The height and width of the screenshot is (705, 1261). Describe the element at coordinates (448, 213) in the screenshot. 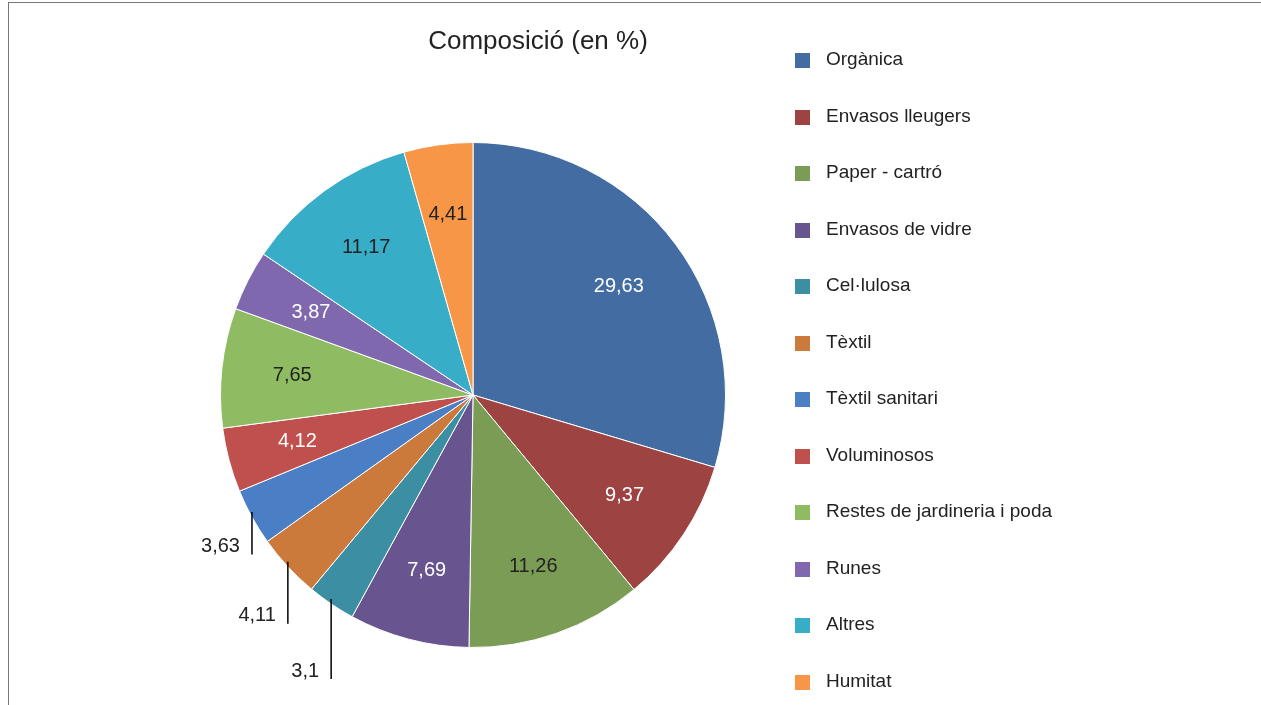

I see `data-label: 4,41` at that location.